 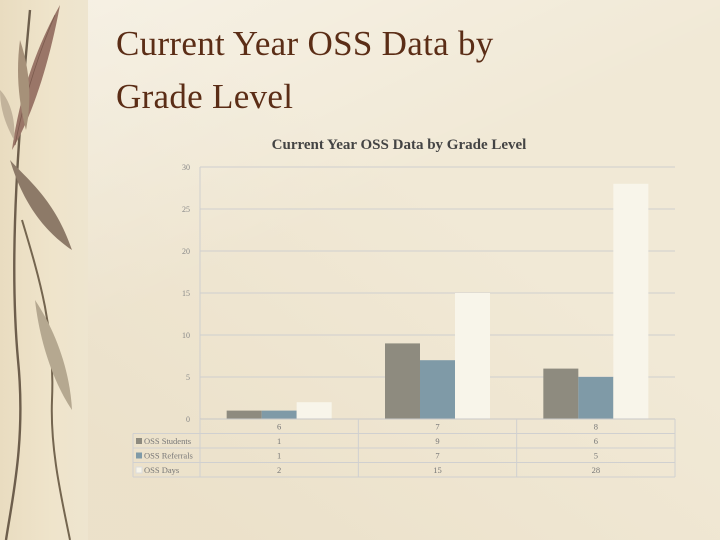 What do you see at coordinates (596, 456) in the screenshot?
I see `table-cell-value: 5` at bounding box center [596, 456].